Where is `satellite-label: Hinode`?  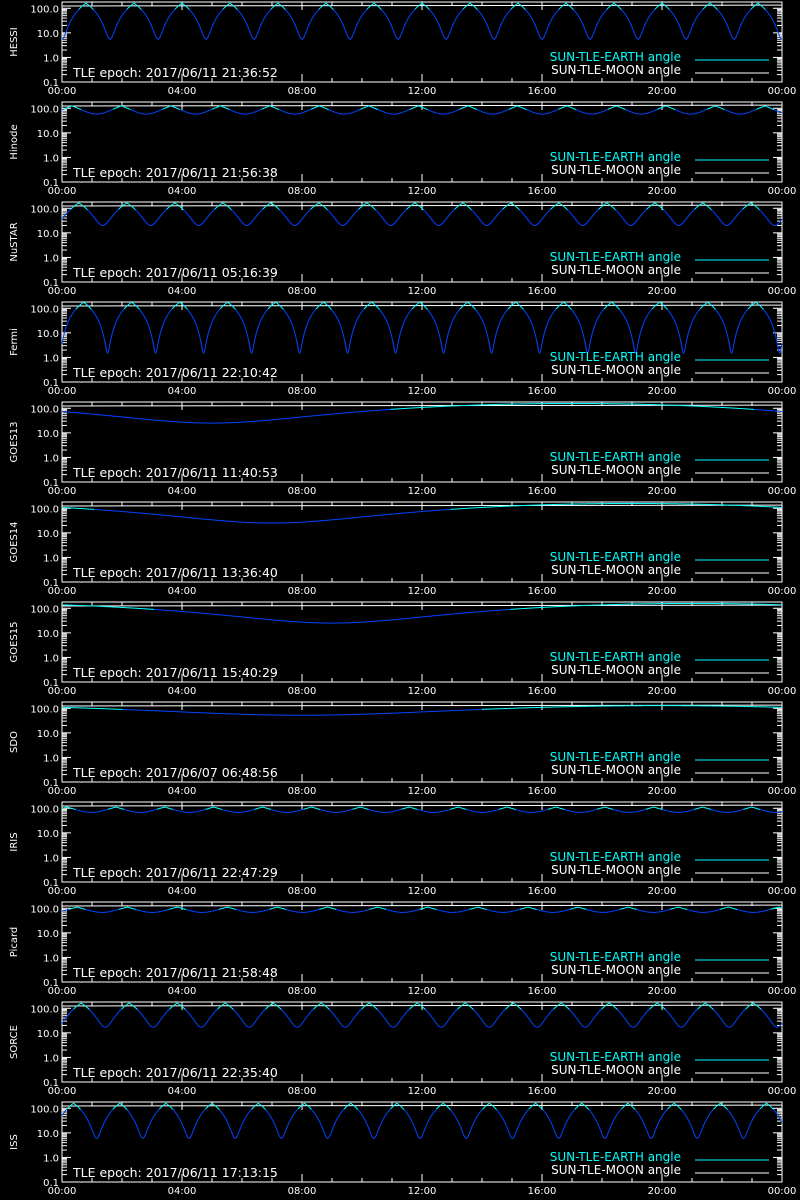
satellite-label: Hinode is located at coordinates (14, 141).